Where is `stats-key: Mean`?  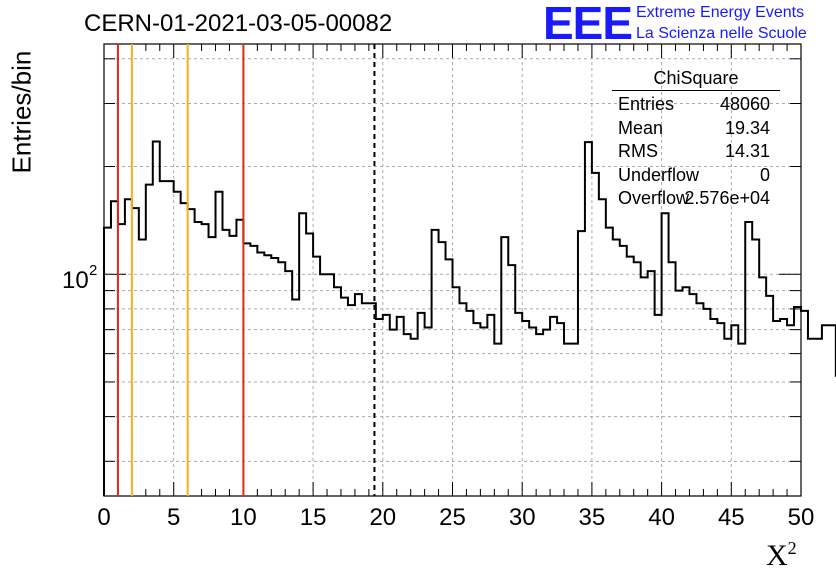 stats-key: Mean is located at coordinates (641, 127).